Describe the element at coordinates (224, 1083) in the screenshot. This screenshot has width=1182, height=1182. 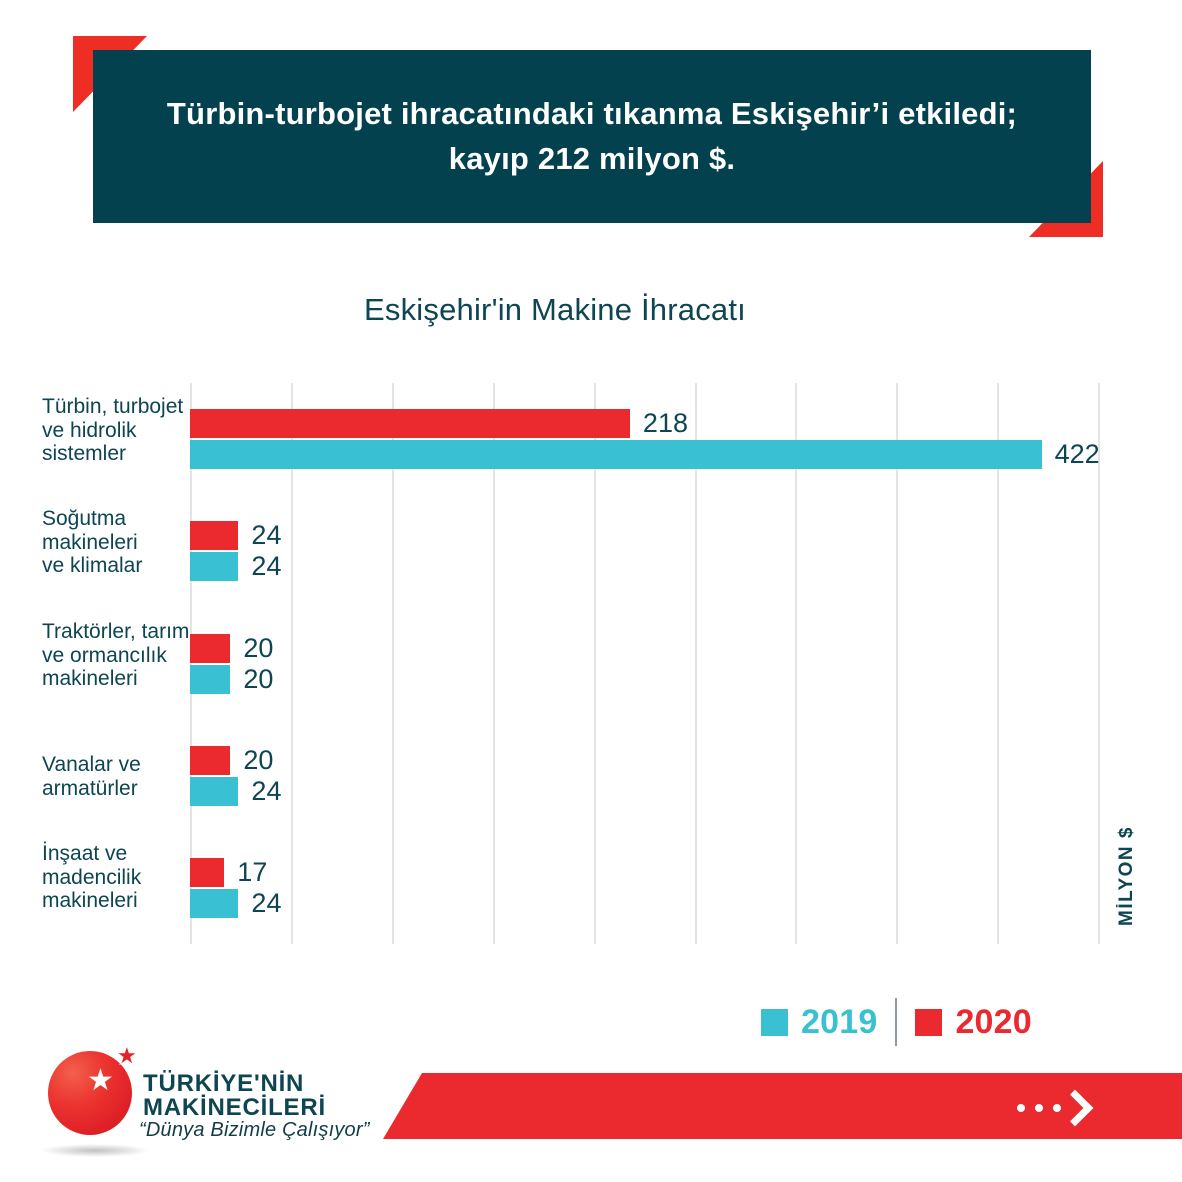
I see `brand-name-line-1: TÜRKİYE'NİN` at that location.